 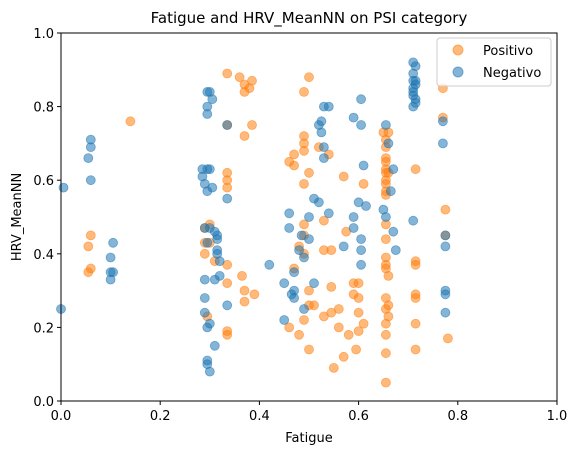 I want to click on legend-box, so click(x=494, y=62).